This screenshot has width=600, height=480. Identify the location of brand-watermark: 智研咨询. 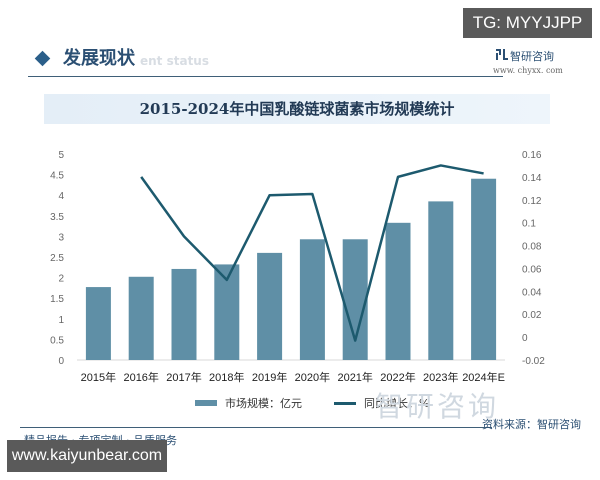
(437, 406).